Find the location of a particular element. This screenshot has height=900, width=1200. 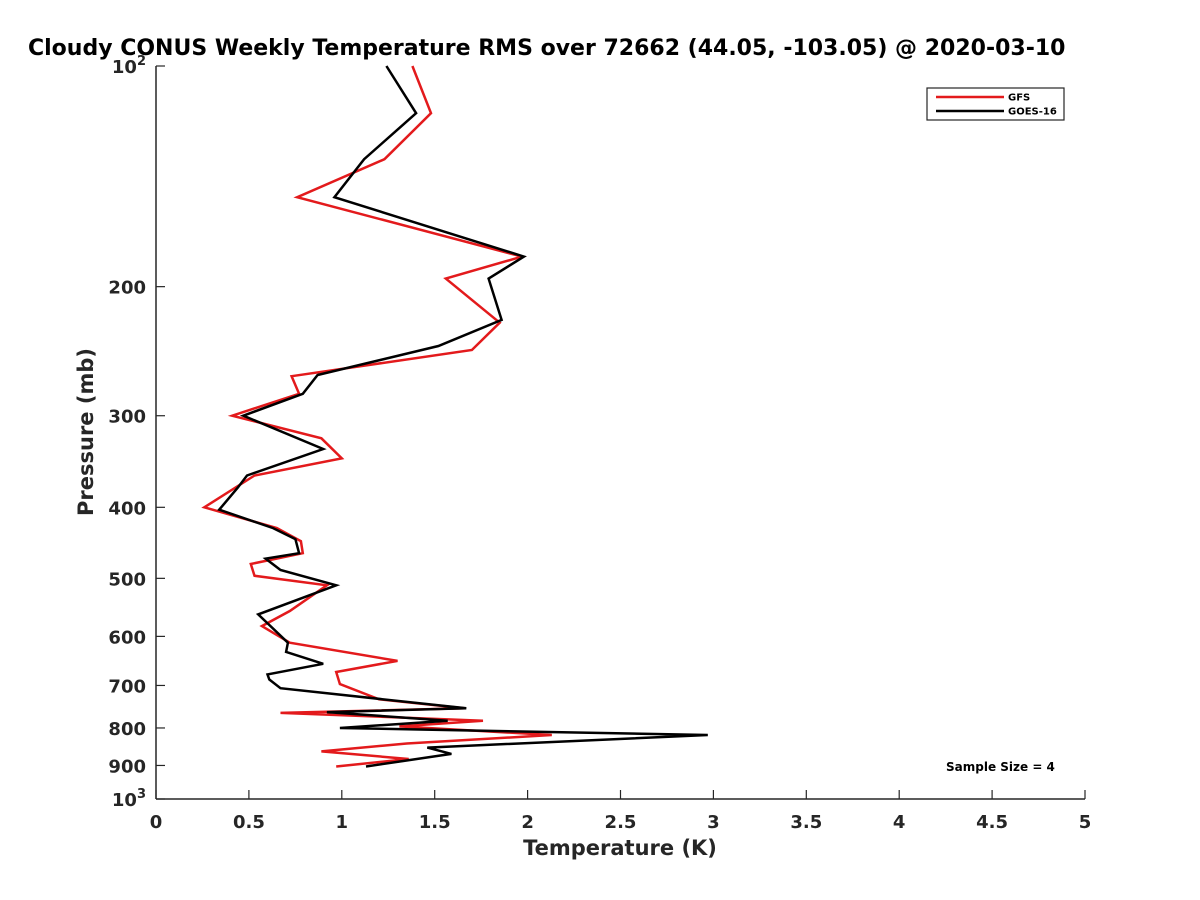

x-tick-label: 5 is located at coordinates (1085, 822).